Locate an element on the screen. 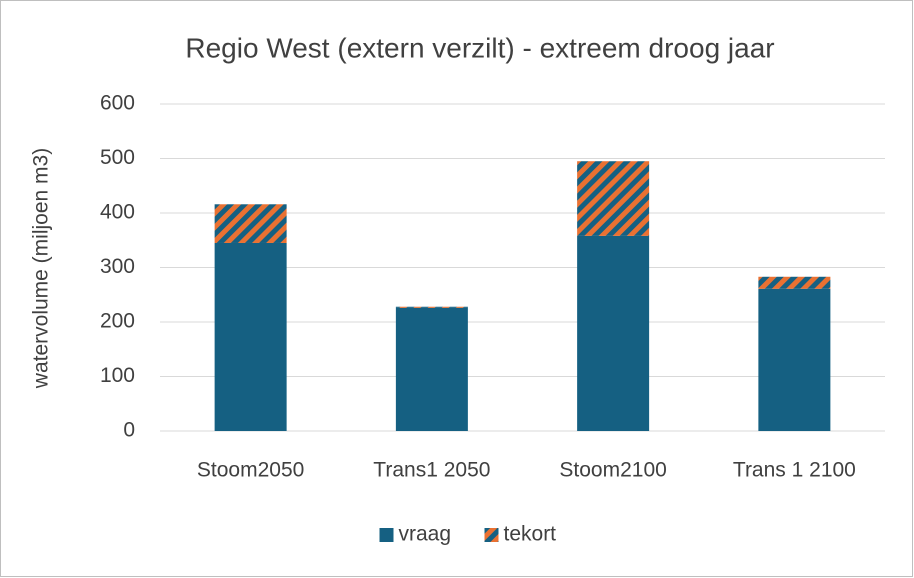 This screenshot has width=914, height=578. y-tick-label: 300 is located at coordinates (117, 266).